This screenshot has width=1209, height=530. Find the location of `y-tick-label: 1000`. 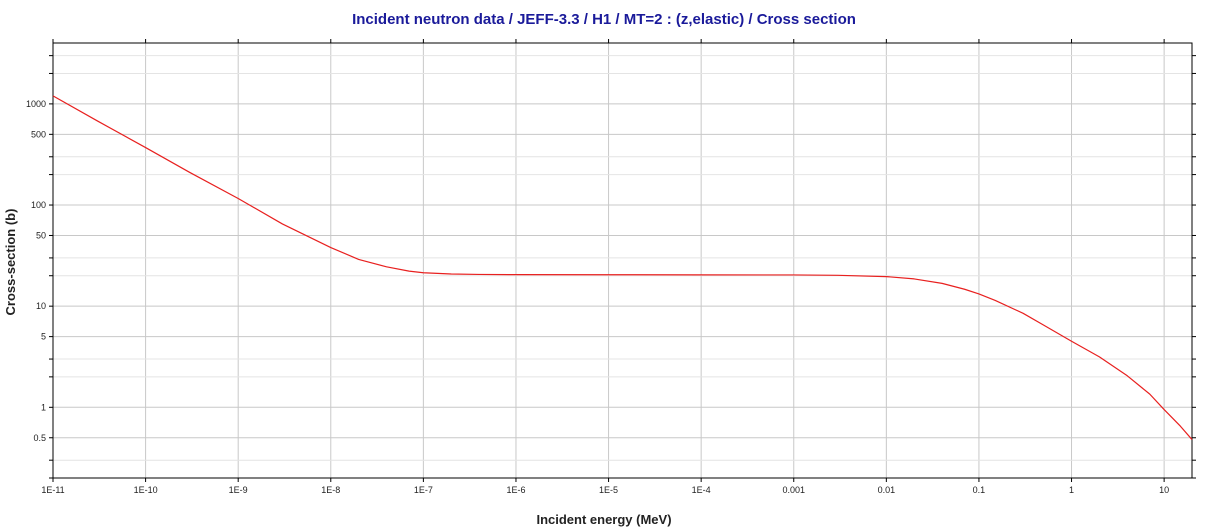

y-tick-label: 1000 is located at coordinates (36, 104).